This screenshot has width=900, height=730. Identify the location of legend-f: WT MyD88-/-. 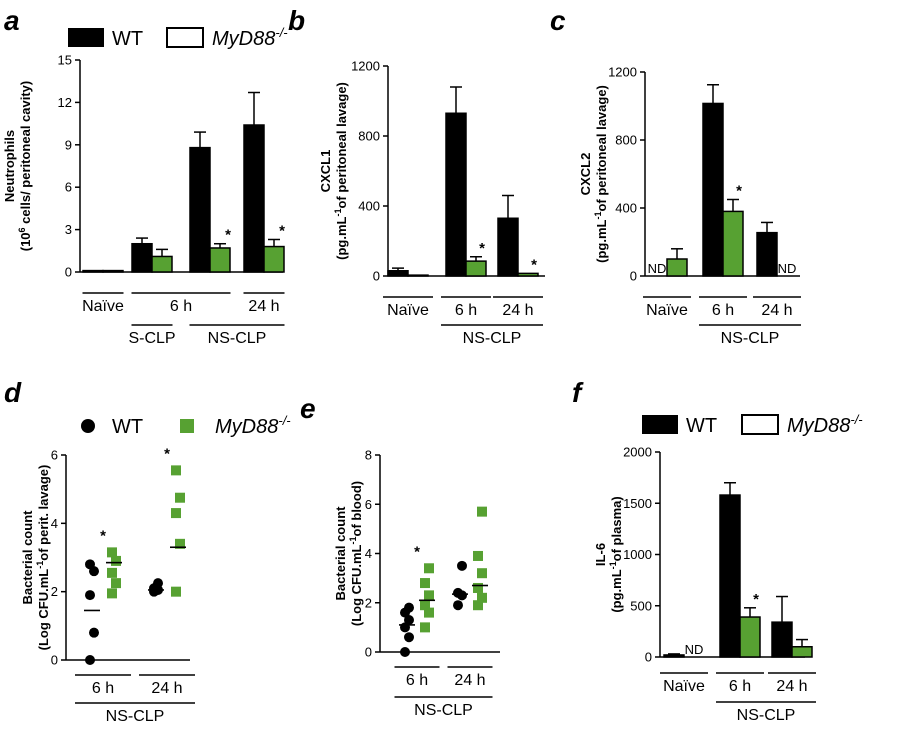
(752, 424).